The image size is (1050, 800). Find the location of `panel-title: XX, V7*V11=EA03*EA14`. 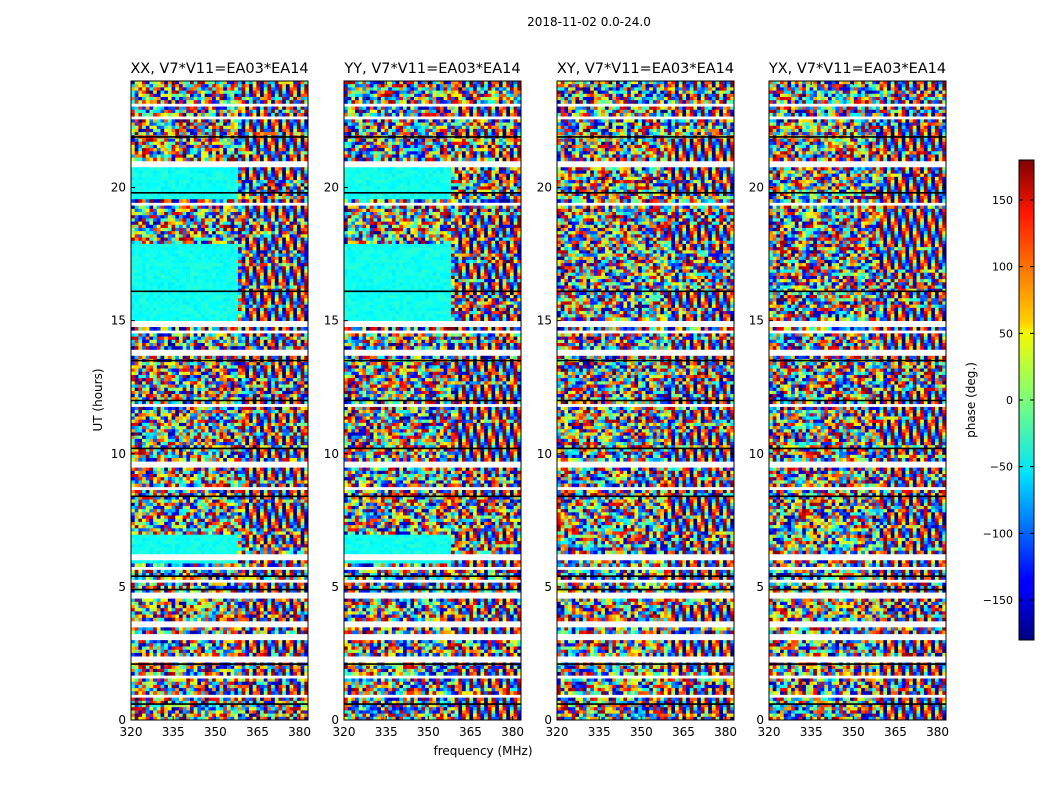

panel-title: XX, V7*V11=EA03*EA14 is located at coordinates (219, 69).